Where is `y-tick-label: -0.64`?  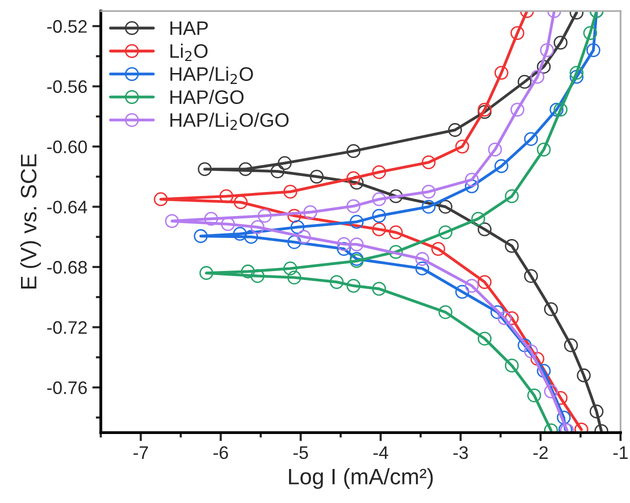 y-tick-label: -0.64 is located at coordinates (67, 207).